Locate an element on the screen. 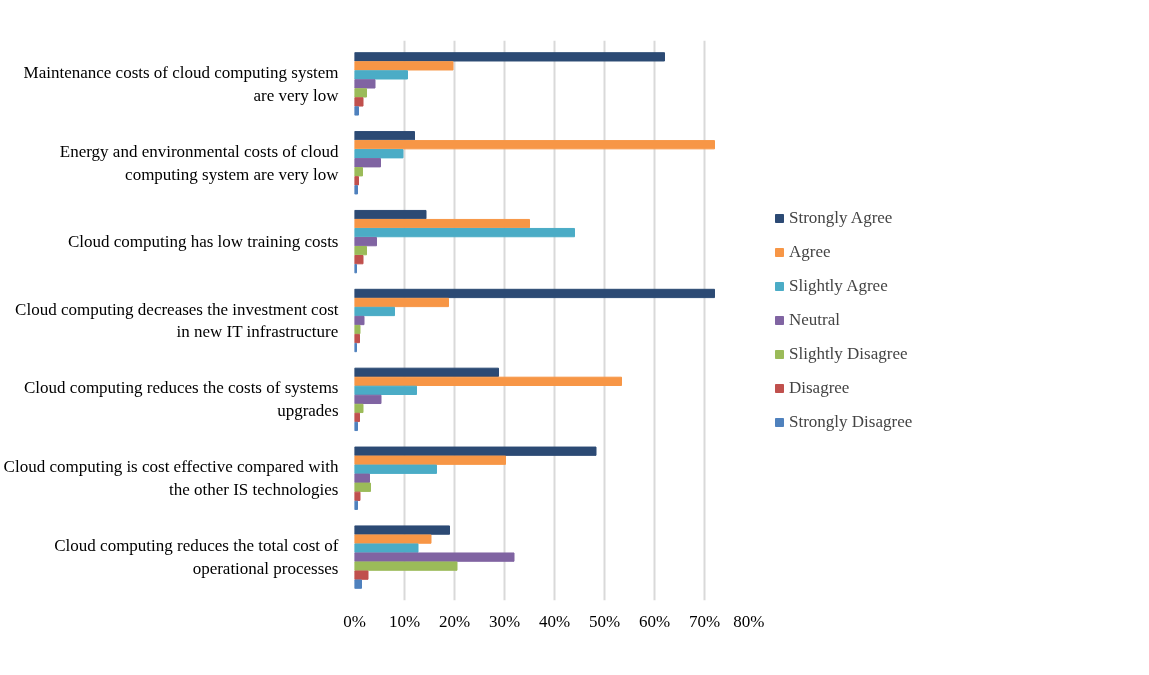  x-tick-label: 60% is located at coordinates (654, 621).